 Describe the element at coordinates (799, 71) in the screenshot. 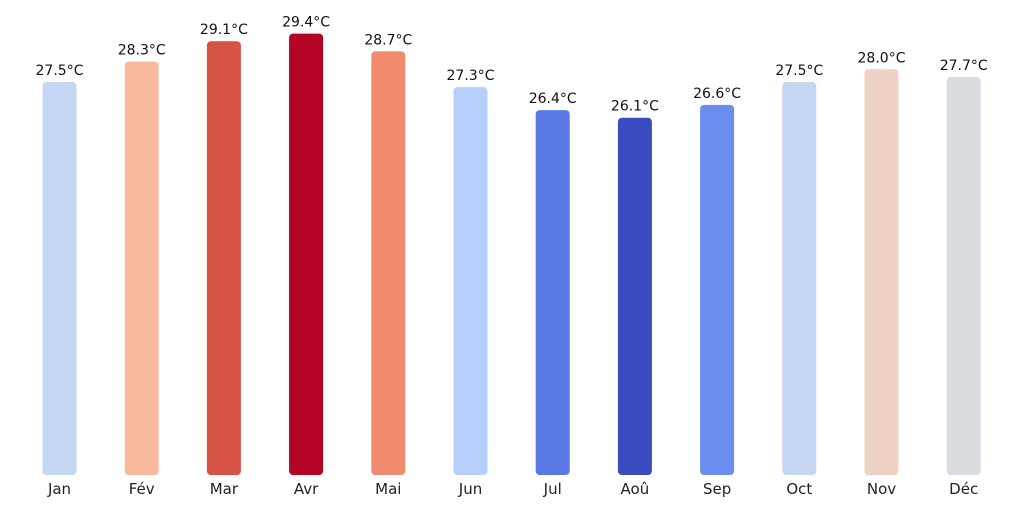

I see `value-label-oct: 27.5°C` at that location.